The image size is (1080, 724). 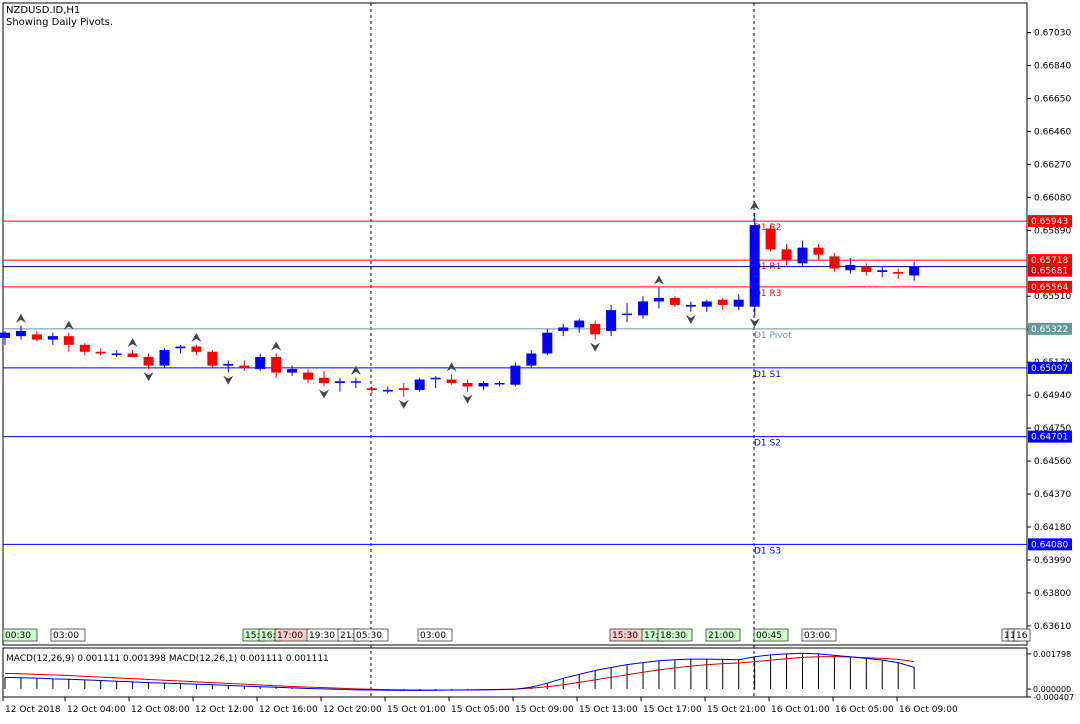 What do you see at coordinates (459, 671) in the screenshot?
I see `macd-main-line` at bounding box center [459, 671].